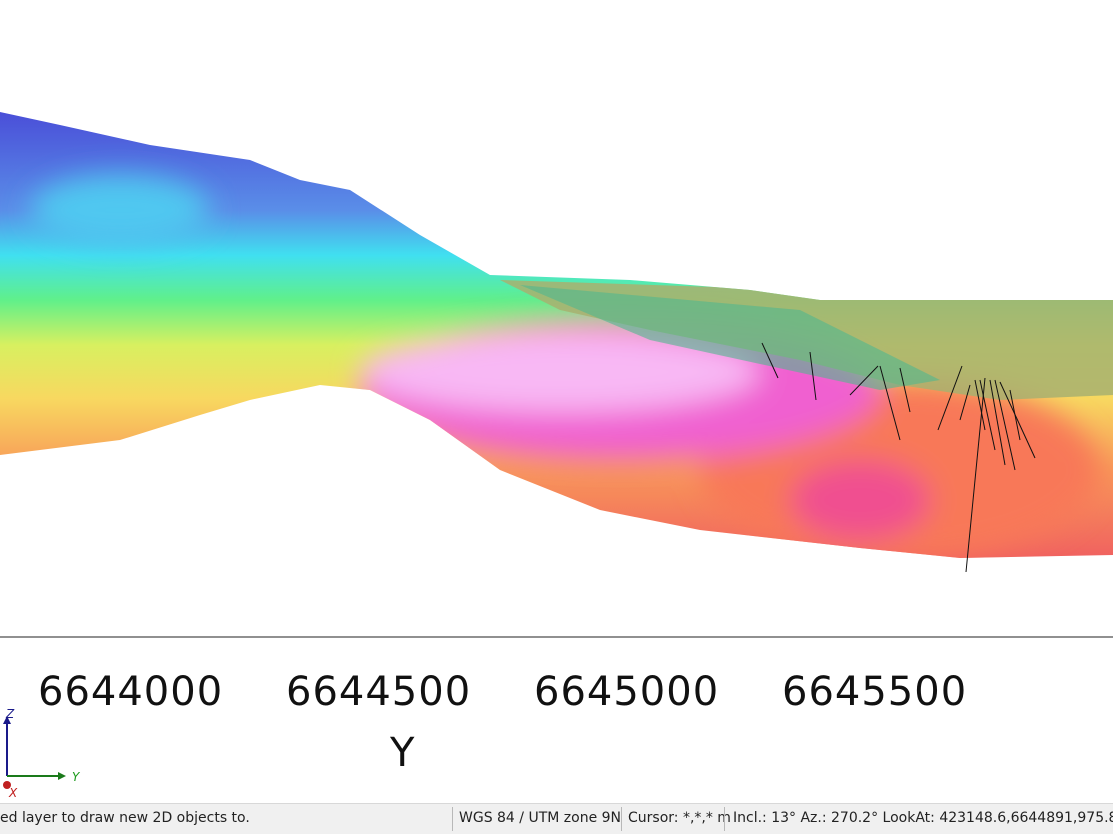  What do you see at coordinates (874, 692) in the screenshot?
I see `axis-tick-label: 6645500` at bounding box center [874, 692].